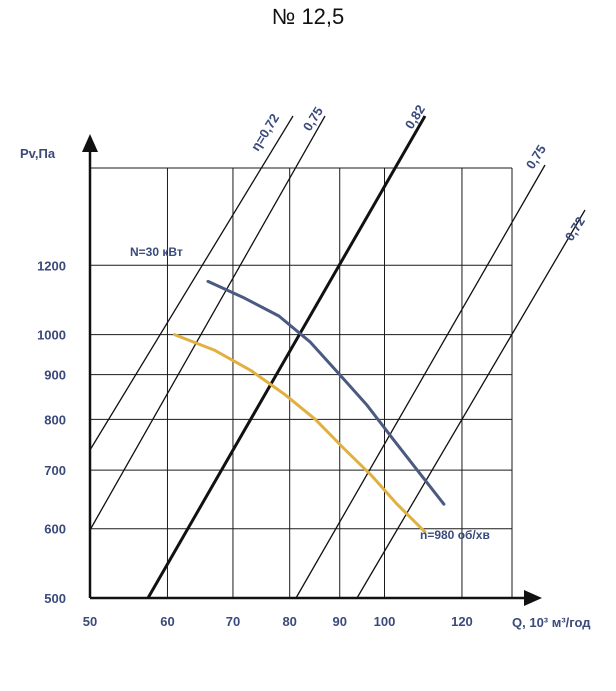 This screenshot has width=616, height=691. I want to click on speed-curve-label: n=980 об/хв, so click(455, 535).